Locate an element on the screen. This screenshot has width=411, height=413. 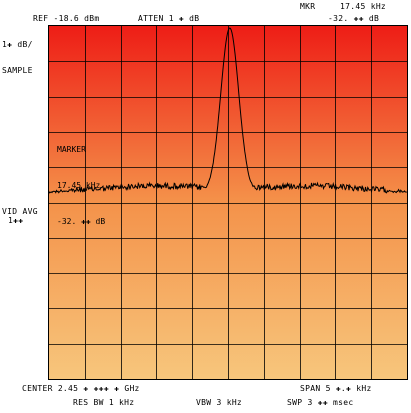
span-label: SPAN 5 ✚.✚ kHz is located at coordinates (336, 388).